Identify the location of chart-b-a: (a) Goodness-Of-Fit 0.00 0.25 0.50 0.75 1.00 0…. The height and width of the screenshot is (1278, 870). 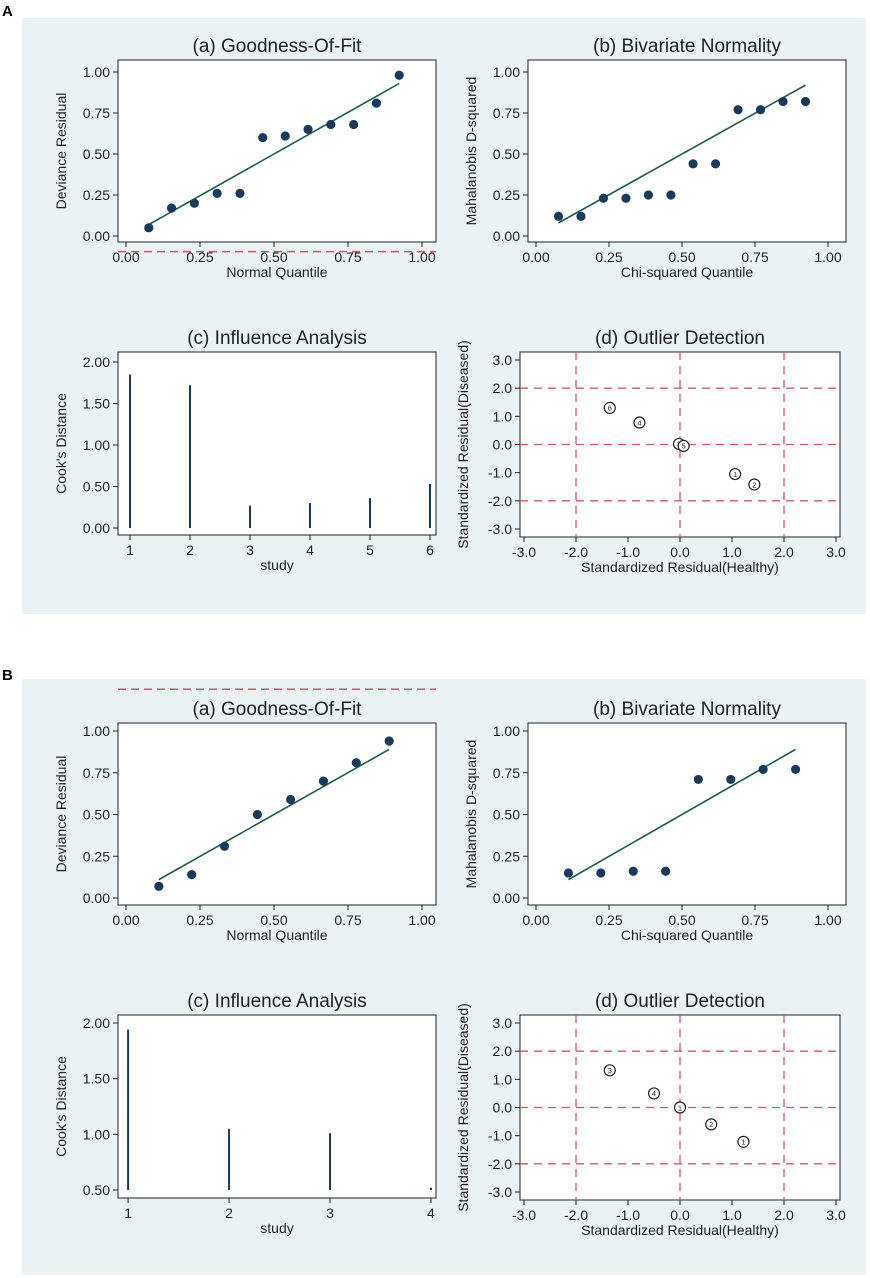
(245, 815).